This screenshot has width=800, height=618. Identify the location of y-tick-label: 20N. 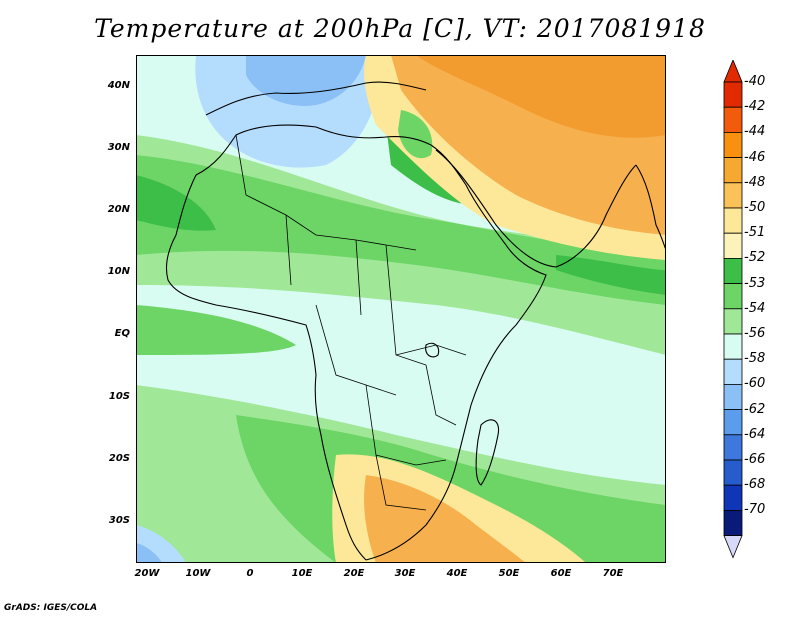
(118, 209).